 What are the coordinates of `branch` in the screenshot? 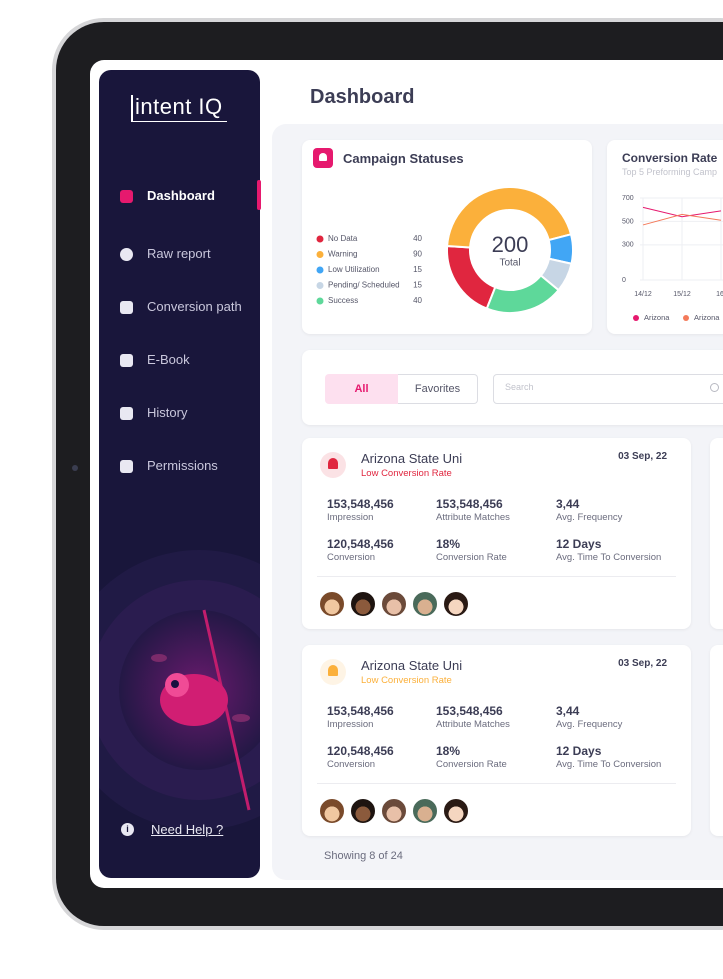 It's located at (226, 710).